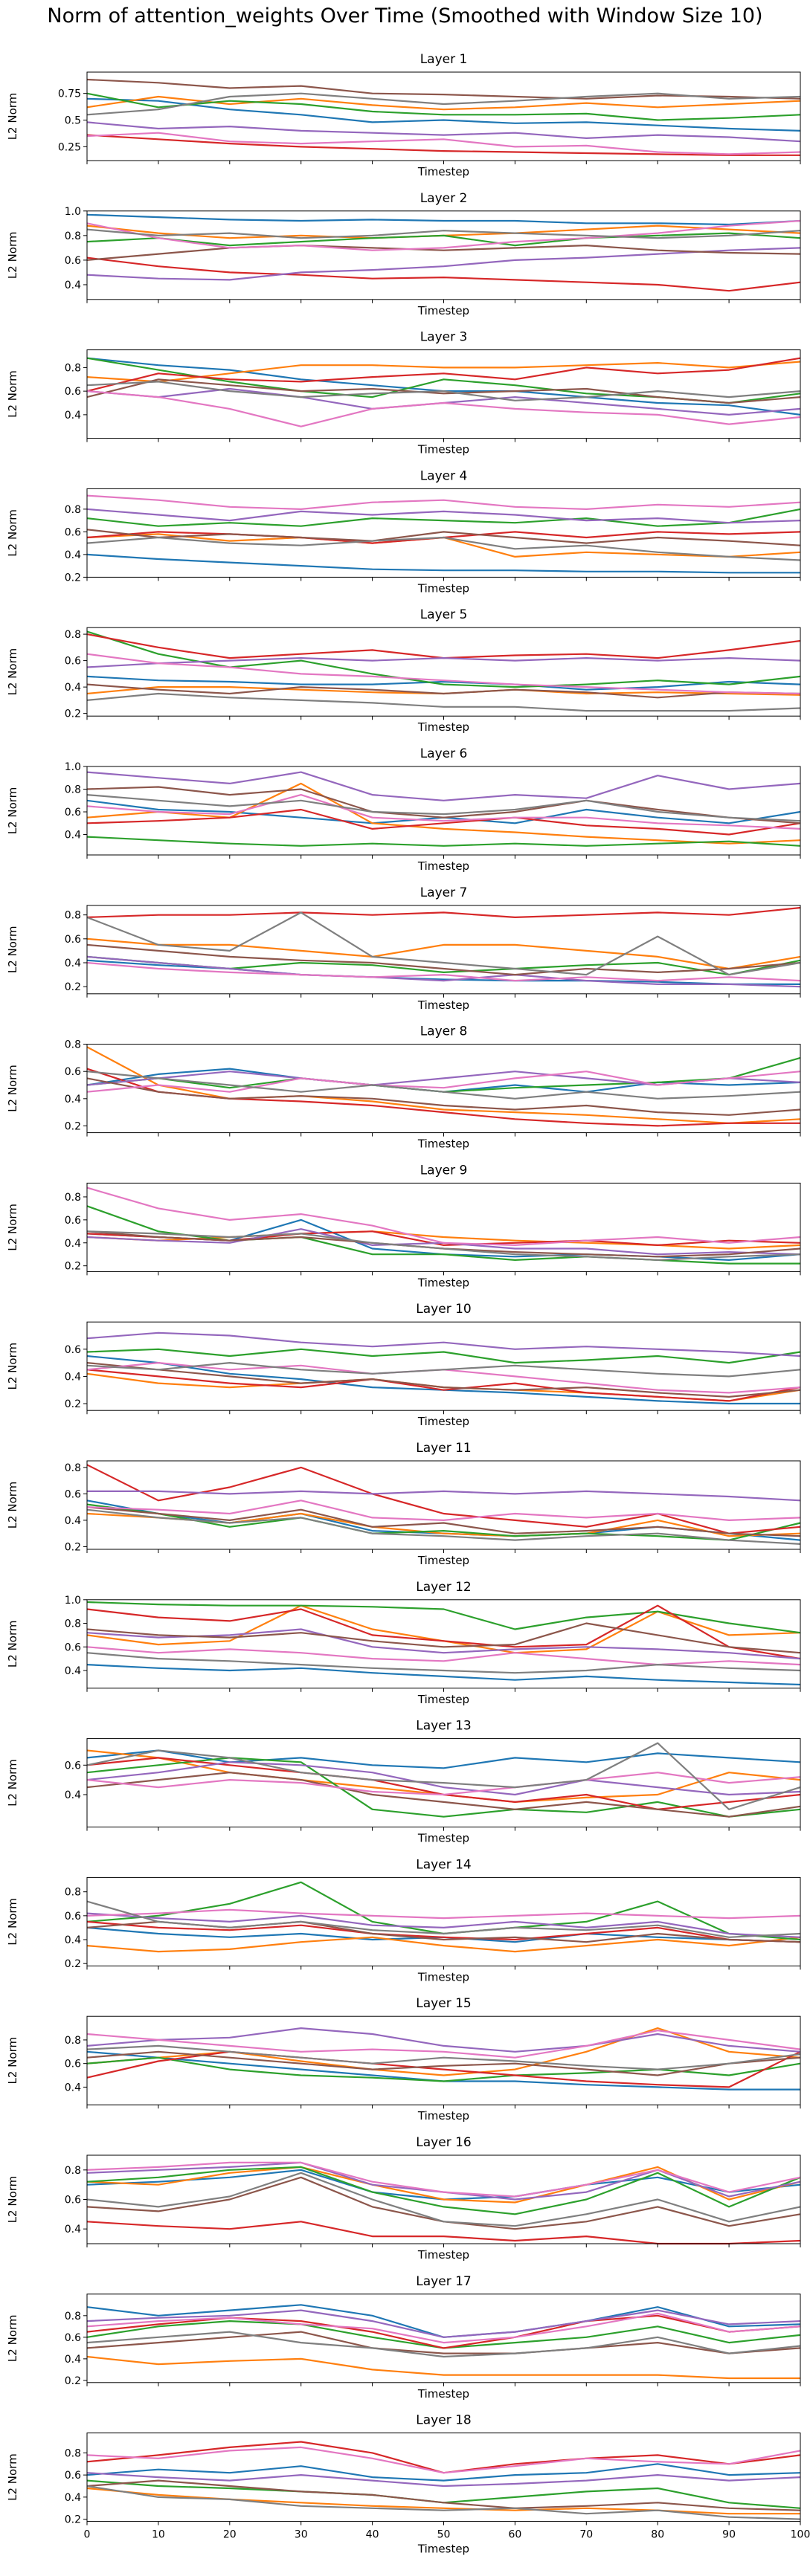 The height and width of the screenshot is (2576, 810). I want to click on panel-layer-10: Layer 10 0.2 0.4 0.6 Timestep L2 Norm, so click(403, 1365).